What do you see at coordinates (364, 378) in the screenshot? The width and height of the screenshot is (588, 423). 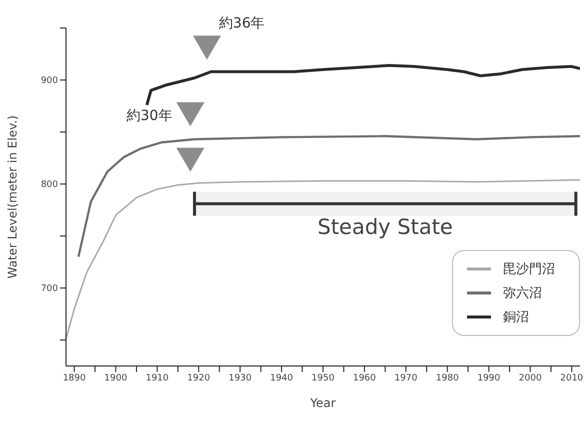 I see `x-tick-label: 1960` at bounding box center [364, 378].